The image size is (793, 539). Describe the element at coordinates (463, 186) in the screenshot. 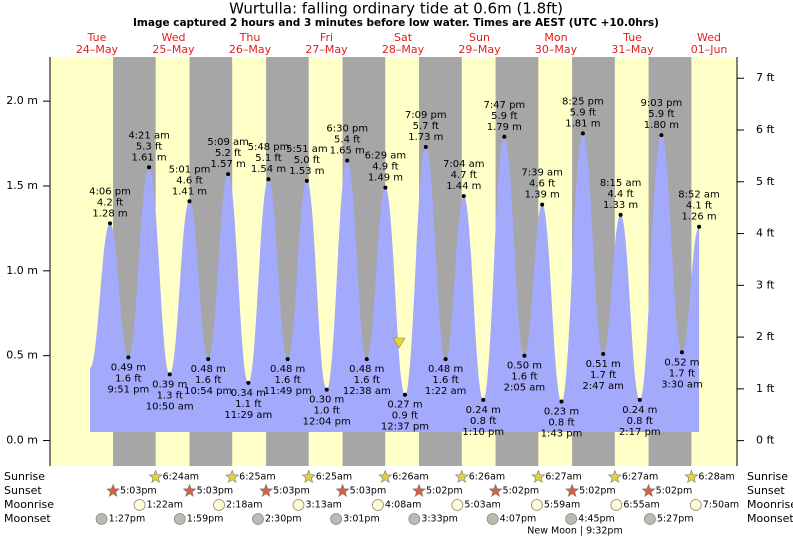

I see `tide-m: 1.44 m` at that location.